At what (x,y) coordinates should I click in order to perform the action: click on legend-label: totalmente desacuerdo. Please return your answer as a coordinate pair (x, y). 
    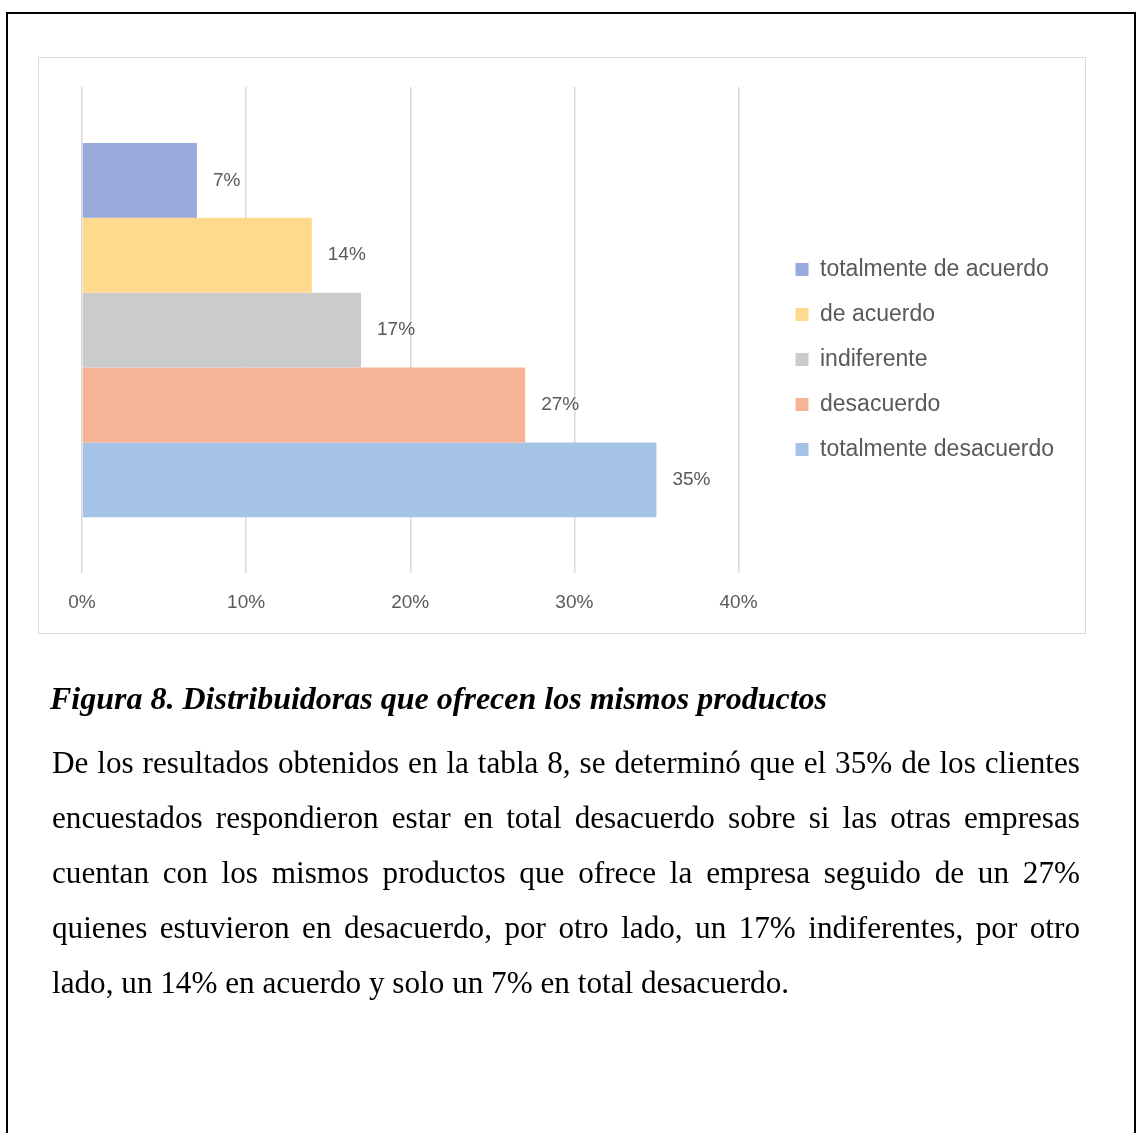
    Looking at the image, I should click on (937, 447).